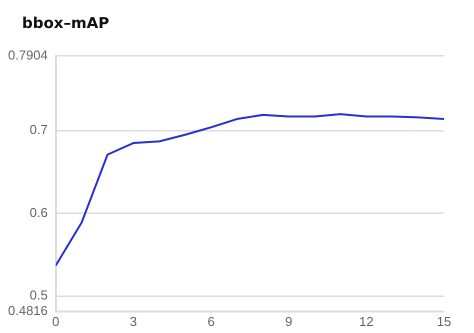 This screenshot has width=474, height=333. What do you see at coordinates (211, 321) in the screenshot?
I see `x-tick-label: 6` at bounding box center [211, 321].